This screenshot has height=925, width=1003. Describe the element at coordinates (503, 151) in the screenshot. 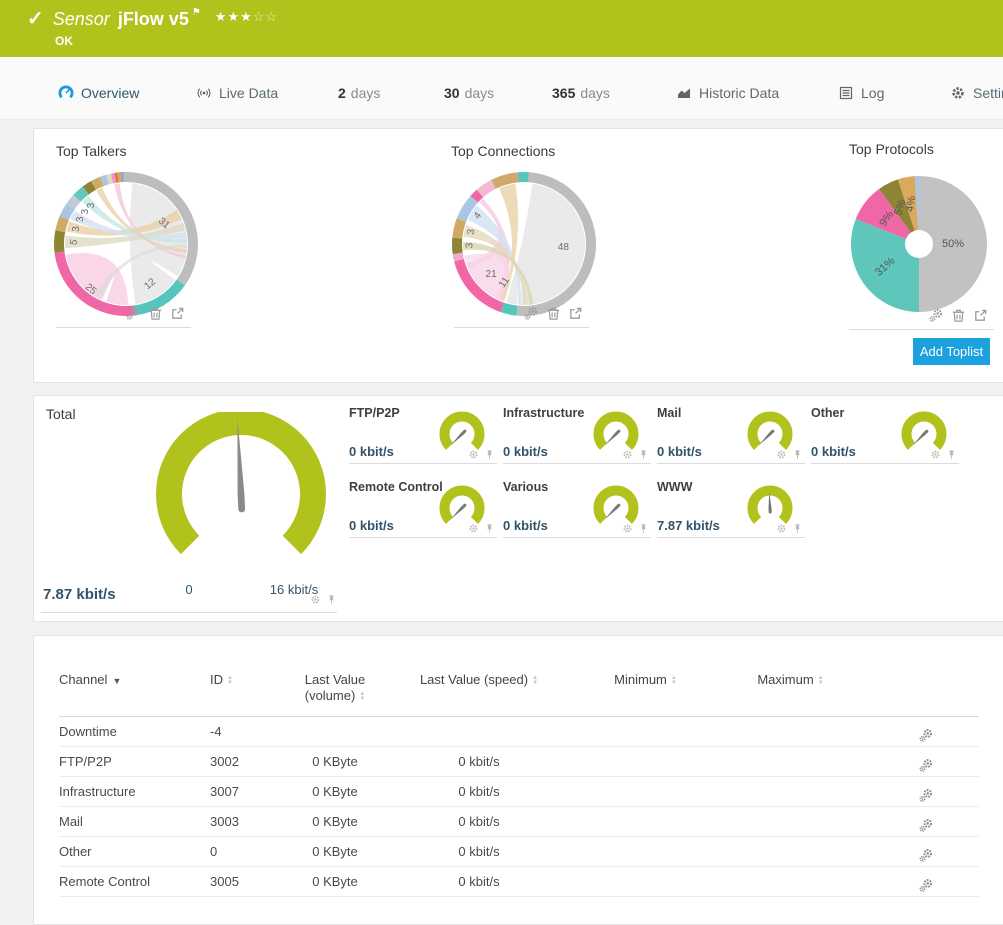

I see `toplist-title: Top Connections` at that location.